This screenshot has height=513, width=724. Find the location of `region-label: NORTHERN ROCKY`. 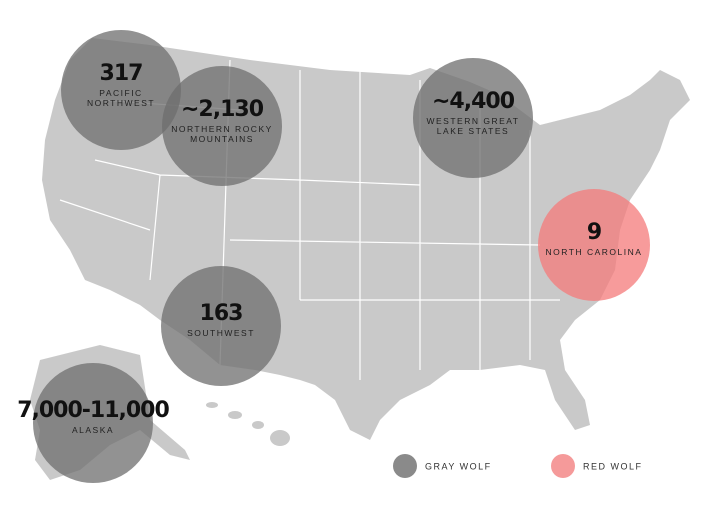

region-label: NORTHERN ROCKY is located at coordinates (222, 129).